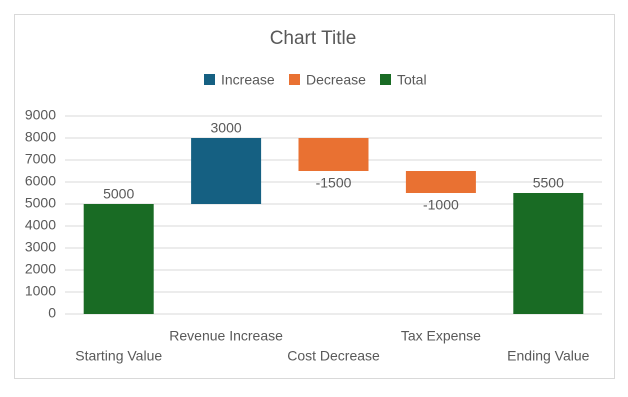  Describe the element at coordinates (226, 336) in the screenshot. I see `x-tick-label: Revenue Increase` at that location.